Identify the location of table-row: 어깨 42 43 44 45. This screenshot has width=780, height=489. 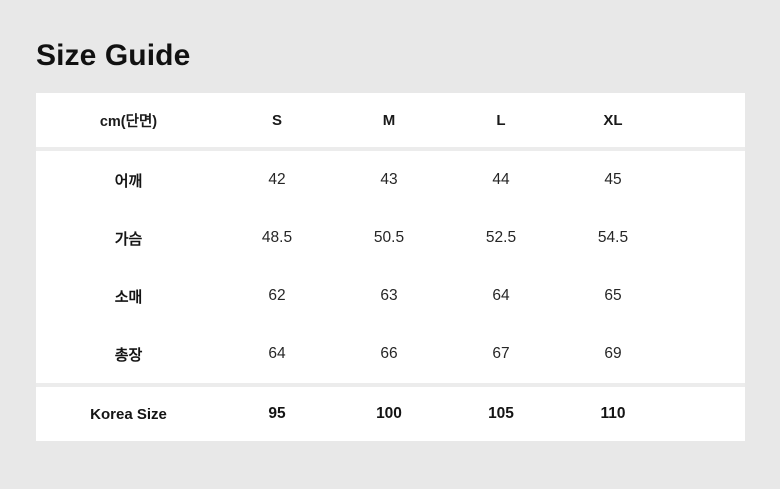
(390, 180).